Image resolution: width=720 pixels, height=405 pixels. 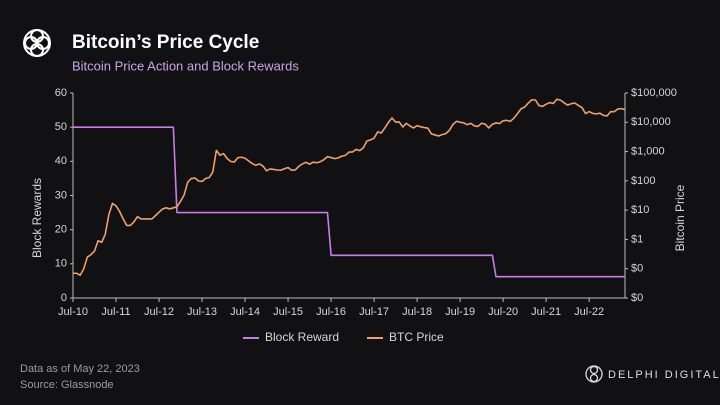 I want to click on x-tick-label: Jul-12, so click(x=159, y=312).